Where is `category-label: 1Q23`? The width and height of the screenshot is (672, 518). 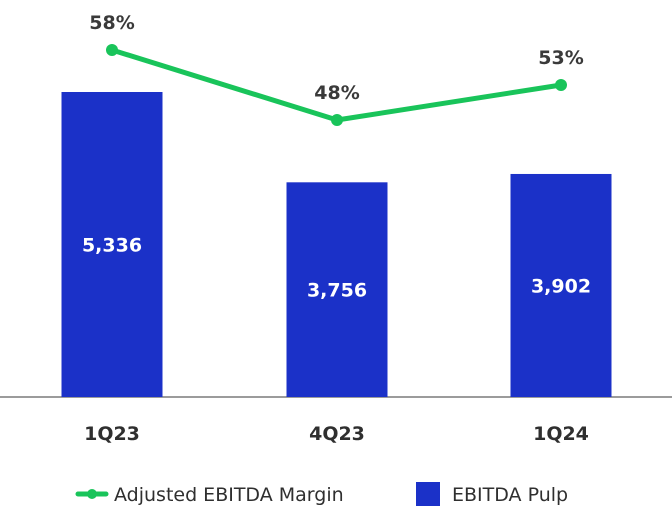 category-label: 1Q23 is located at coordinates (112, 434).